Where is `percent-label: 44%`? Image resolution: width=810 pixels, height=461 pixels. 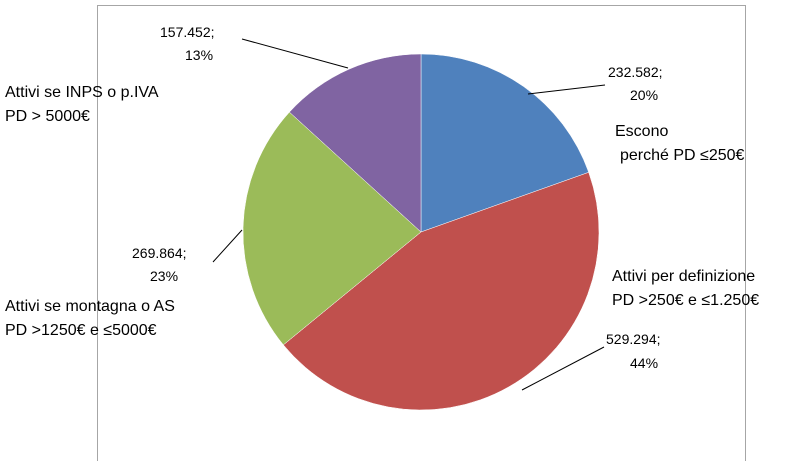
percent-label: 44% is located at coordinates (644, 363).